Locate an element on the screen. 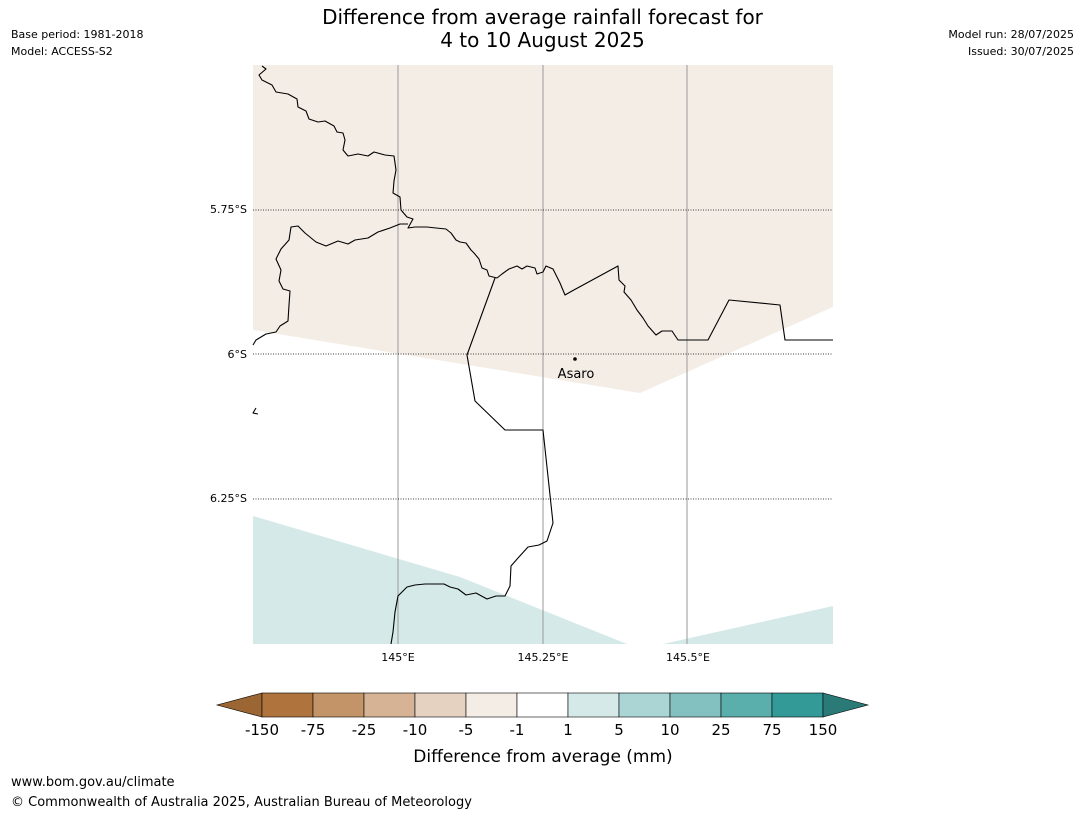 The width and height of the screenshot is (1085, 816). legend-tick-label: 150 is located at coordinates (823, 730).